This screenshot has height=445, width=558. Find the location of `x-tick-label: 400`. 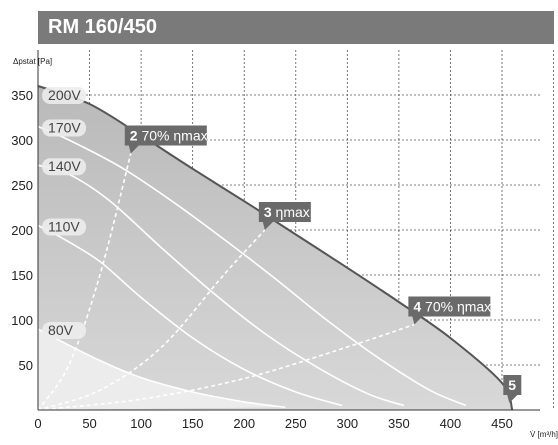

x-tick-label: 400 is located at coordinates (451, 423).